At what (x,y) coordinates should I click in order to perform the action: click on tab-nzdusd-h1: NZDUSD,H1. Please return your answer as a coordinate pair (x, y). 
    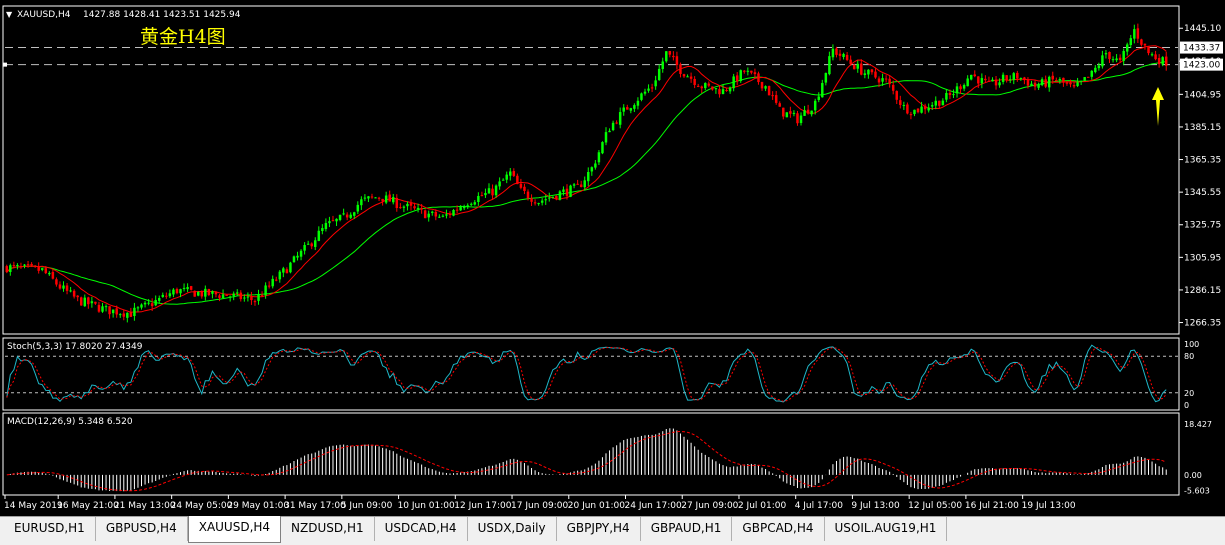
    Looking at the image, I should click on (328, 529).